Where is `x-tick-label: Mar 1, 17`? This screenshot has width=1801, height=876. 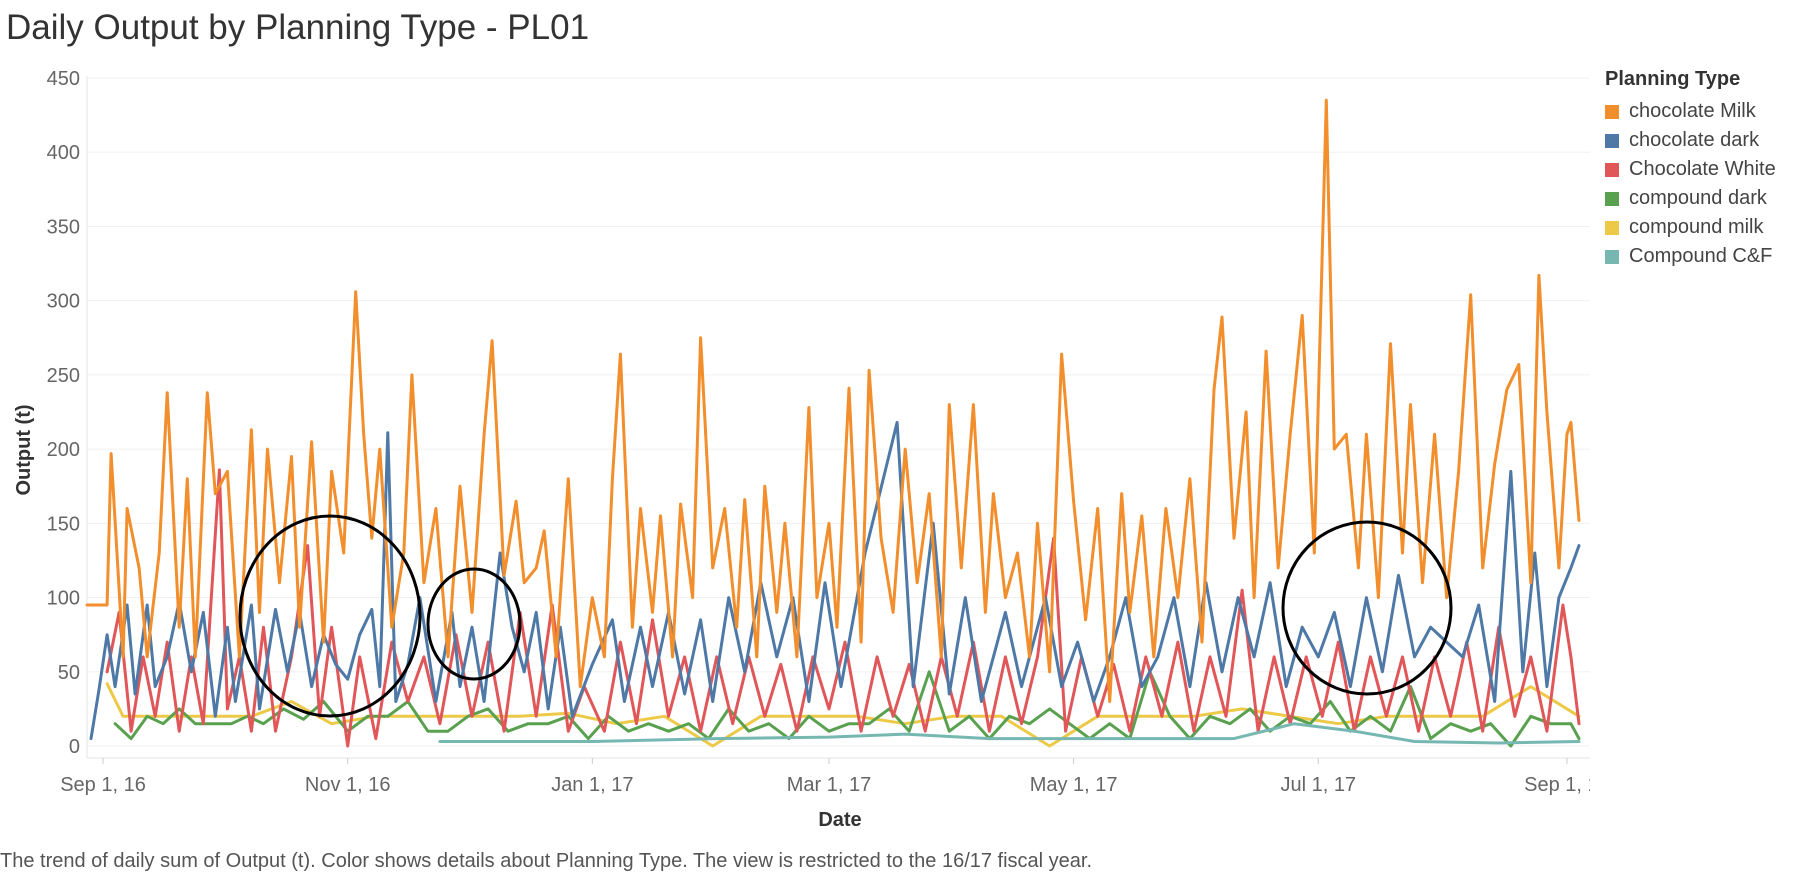
x-tick-label: Mar 1, 17 is located at coordinates (829, 785).